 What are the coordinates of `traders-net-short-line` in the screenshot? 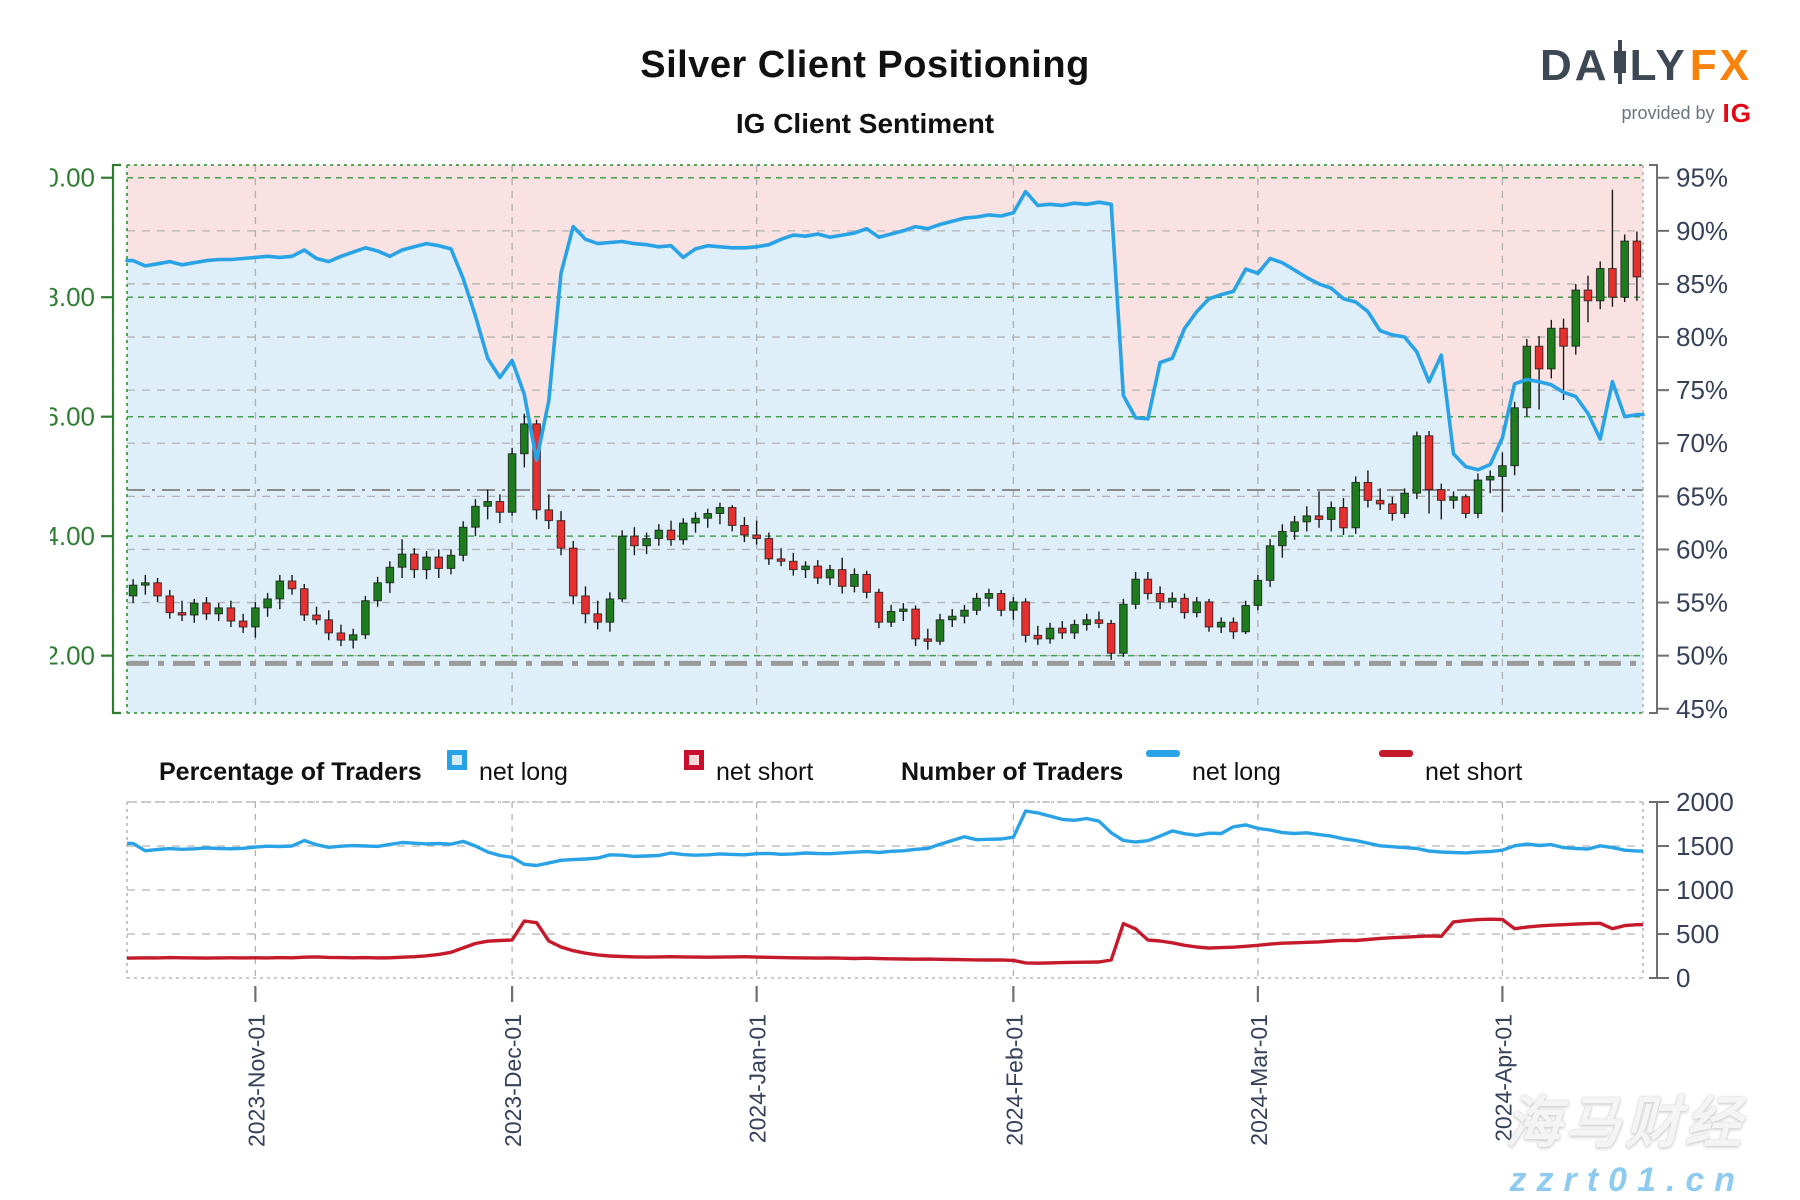 It's located at (885, 941).